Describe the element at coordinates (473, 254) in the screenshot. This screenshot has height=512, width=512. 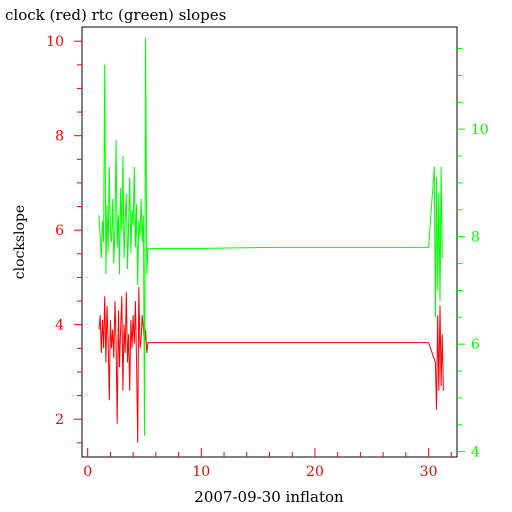
I see `right-axis: 4 6 8 10` at that location.